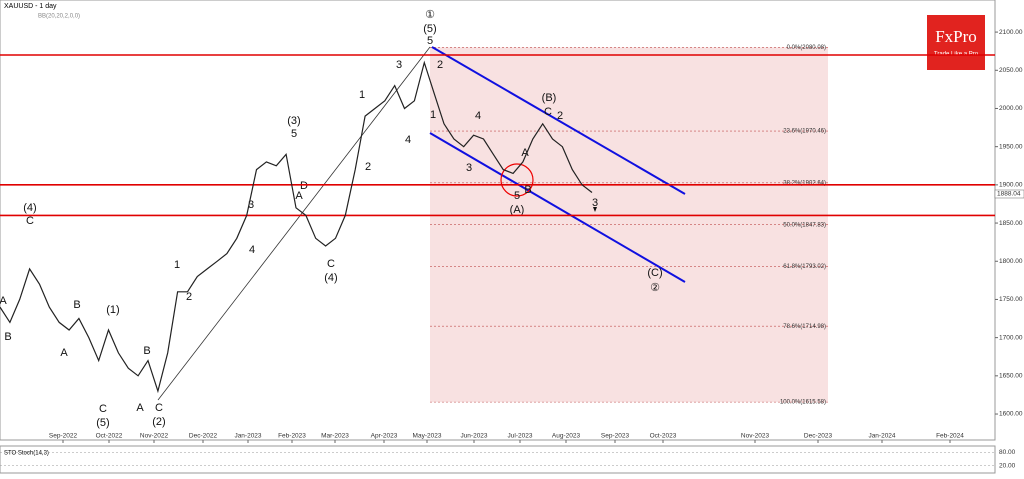  What do you see at coordinates (247, 436) in the screenshot?
I see `x-tick-label: Jan-2023` at bounding box center [247, 436].